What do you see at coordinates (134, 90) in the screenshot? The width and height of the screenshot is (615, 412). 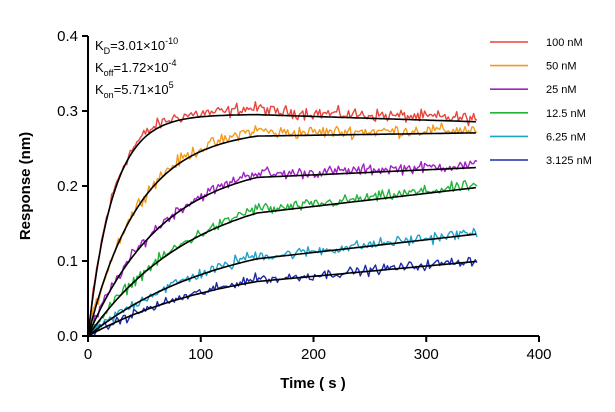 I see `kinetic-constant: Kon=5.71×105` at bounding box center [134, 90].